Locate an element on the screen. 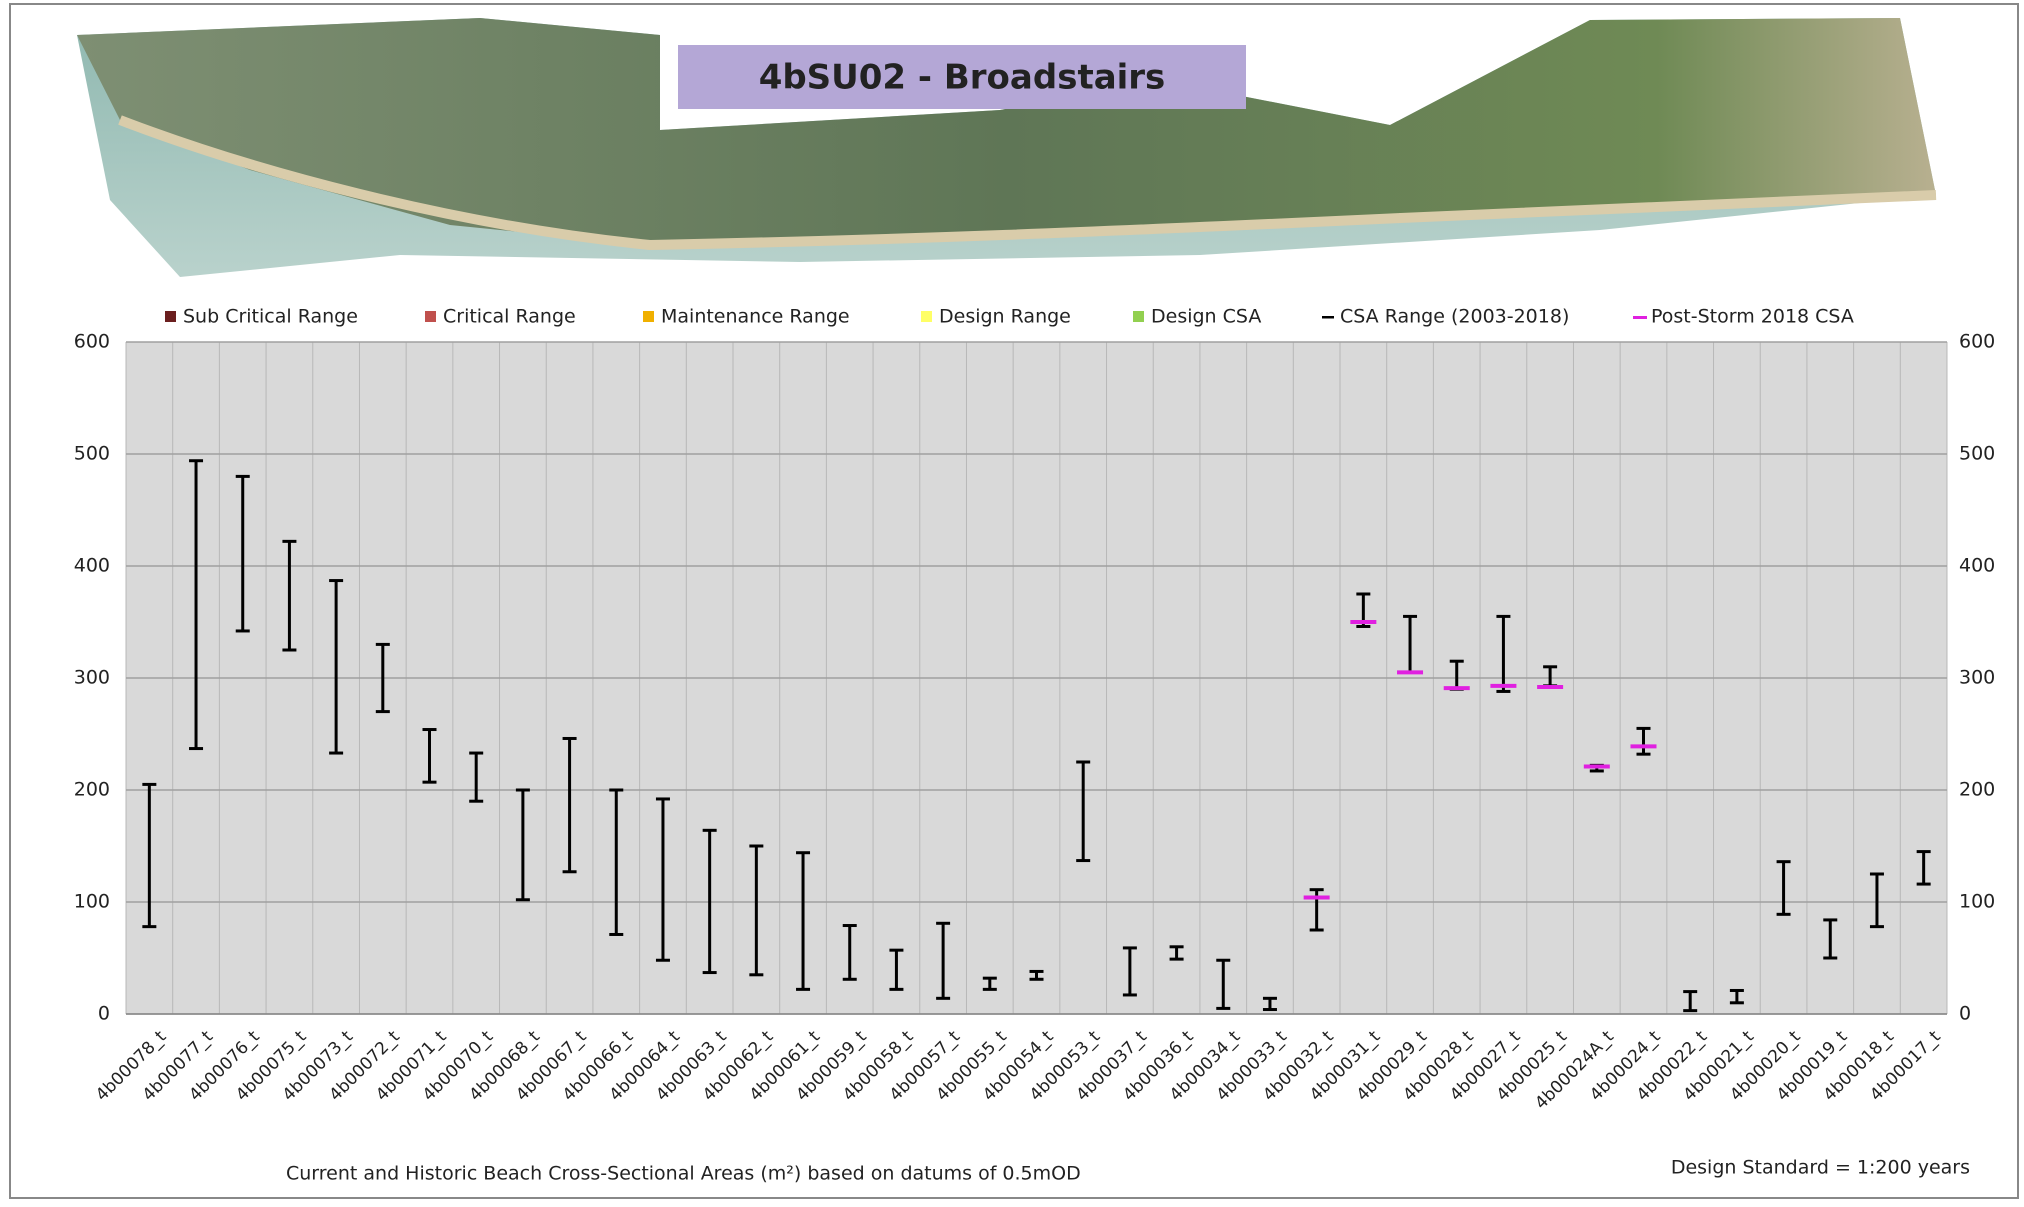  y-tick-label: 0 is located at coordinates (104, 1014).